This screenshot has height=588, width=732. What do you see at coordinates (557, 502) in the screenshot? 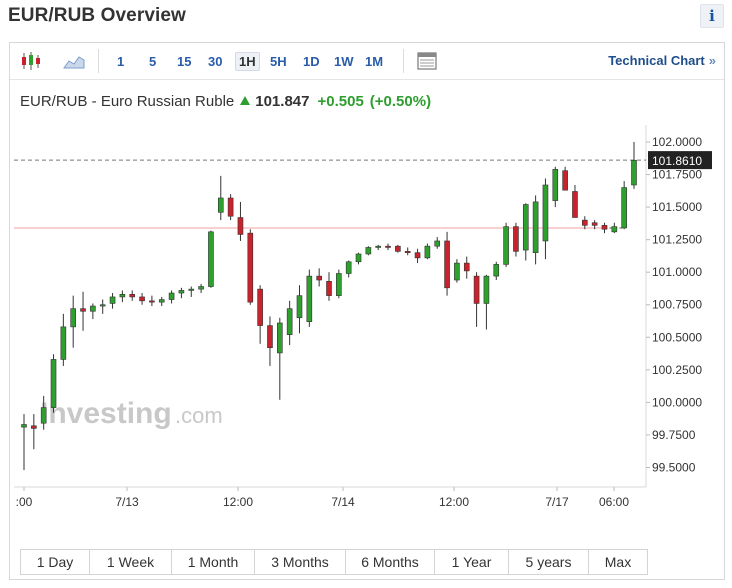
I see `x-tick-label: 7/17` at bounding box center [557, 502].